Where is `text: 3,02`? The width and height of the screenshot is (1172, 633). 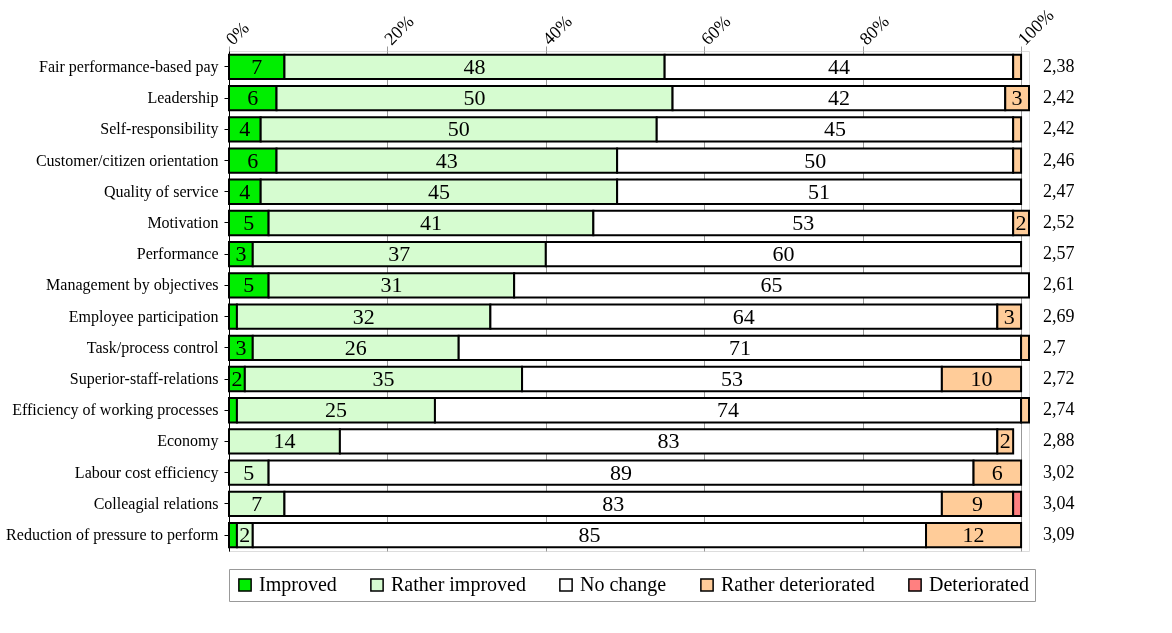
text: 3,02 is located at coordinates (1059, 471).